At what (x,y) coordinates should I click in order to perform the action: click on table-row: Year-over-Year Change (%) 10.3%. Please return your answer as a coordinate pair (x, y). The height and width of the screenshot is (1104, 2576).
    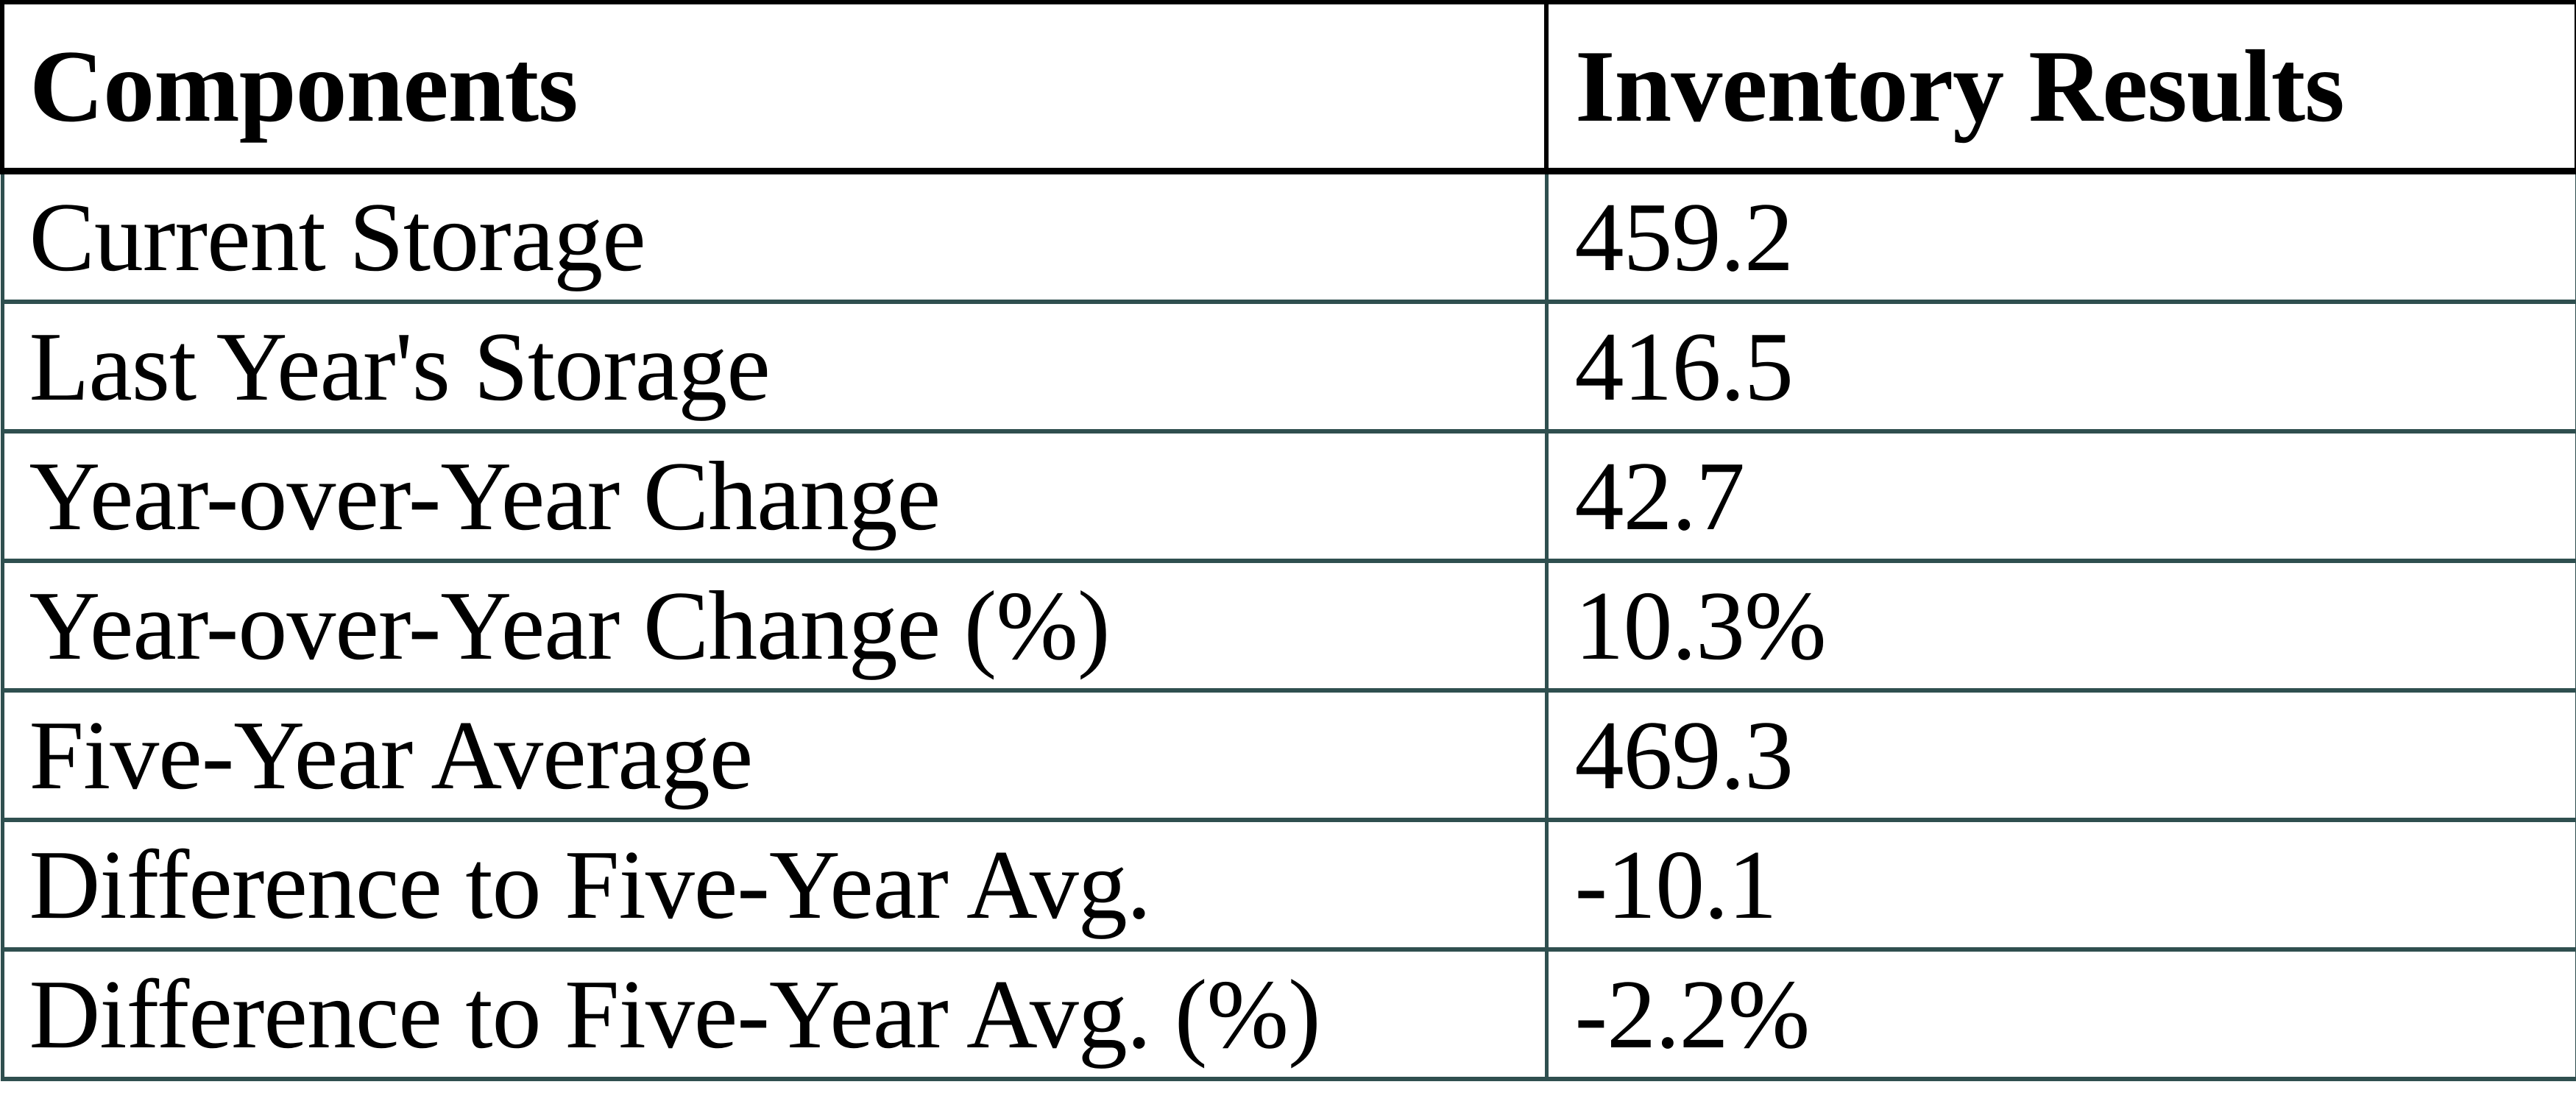
    Looking at the image, I should click on (1288, 626).